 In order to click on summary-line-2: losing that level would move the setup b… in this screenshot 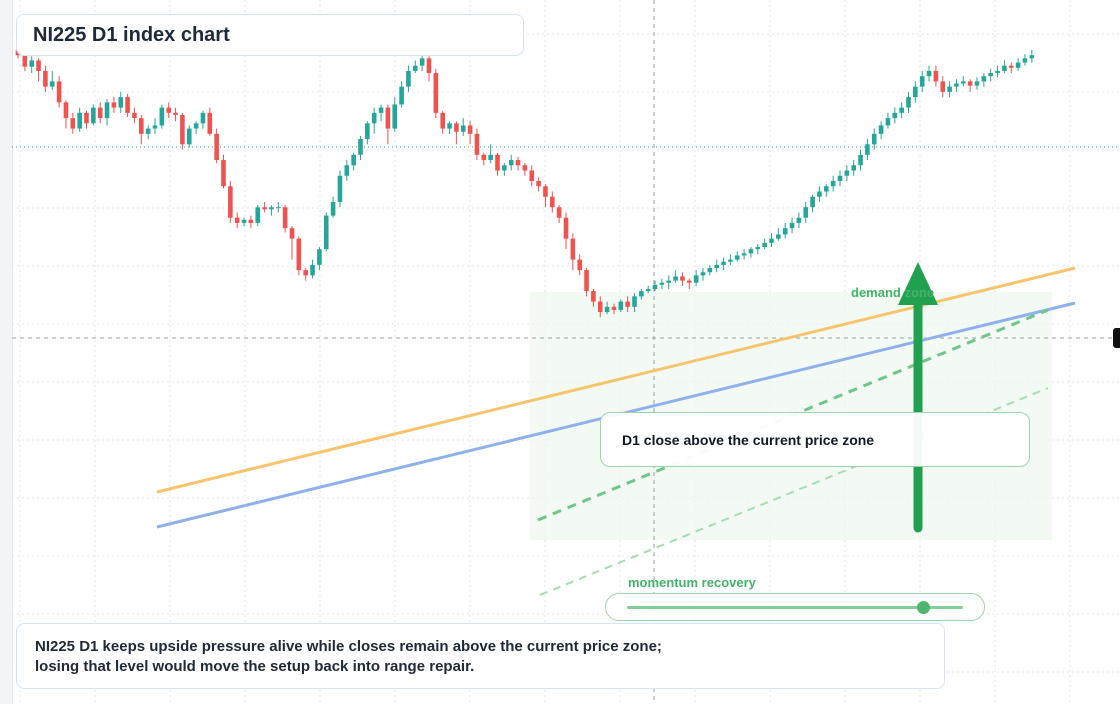, I will do `click(255, 666)`.